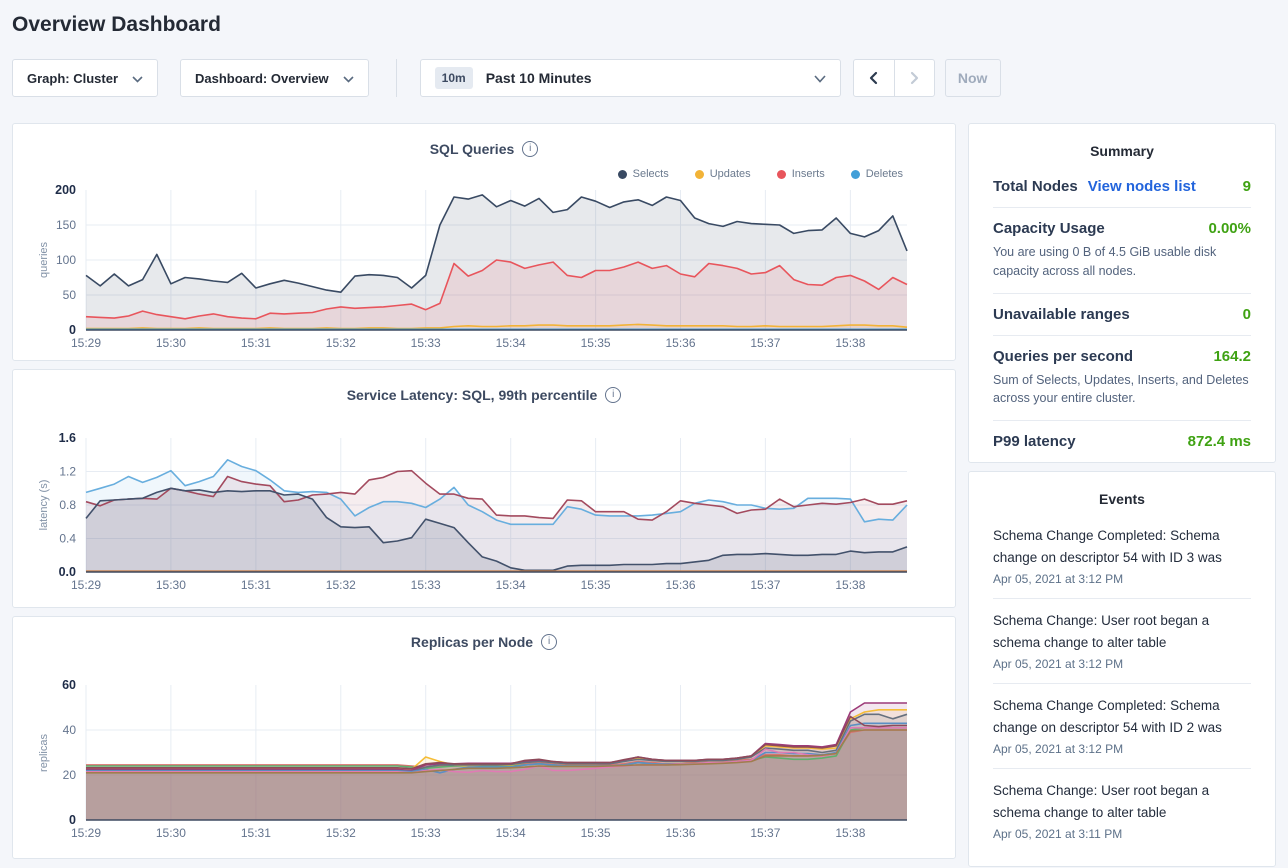 The image size is (1288, 868). What do you see at coordinates (538, 78) in the screenshot?
I see `time-window-label: Past 10 Minutes` at bounding box center [538, 78].